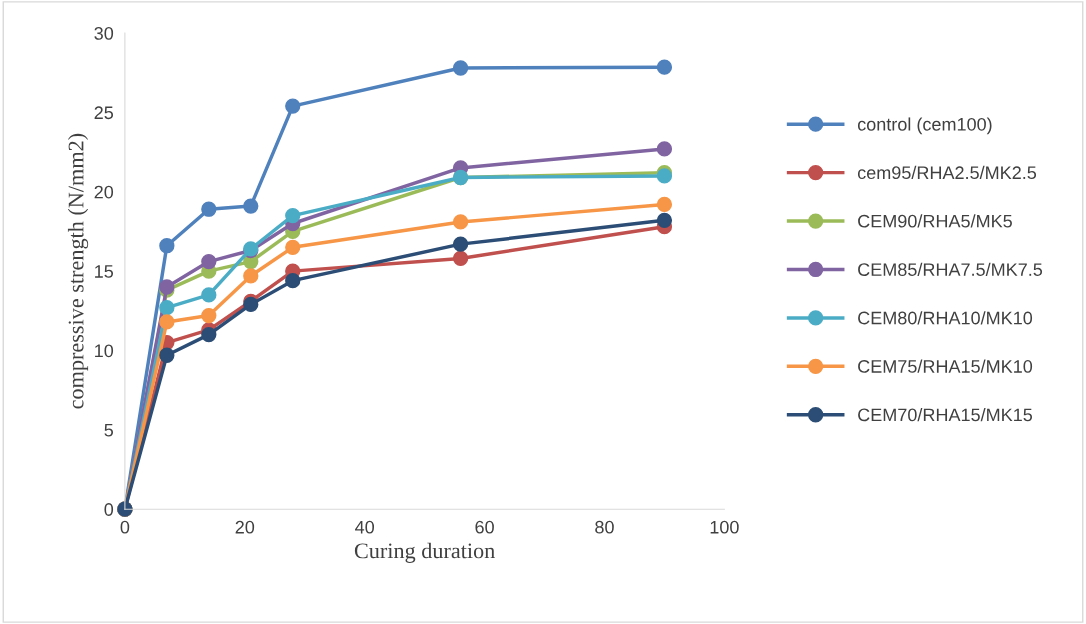  What do you see at coordinates (109, 509) in the screenshot?
I see `y-tick-label: 0` at bounding box center [109, 509].